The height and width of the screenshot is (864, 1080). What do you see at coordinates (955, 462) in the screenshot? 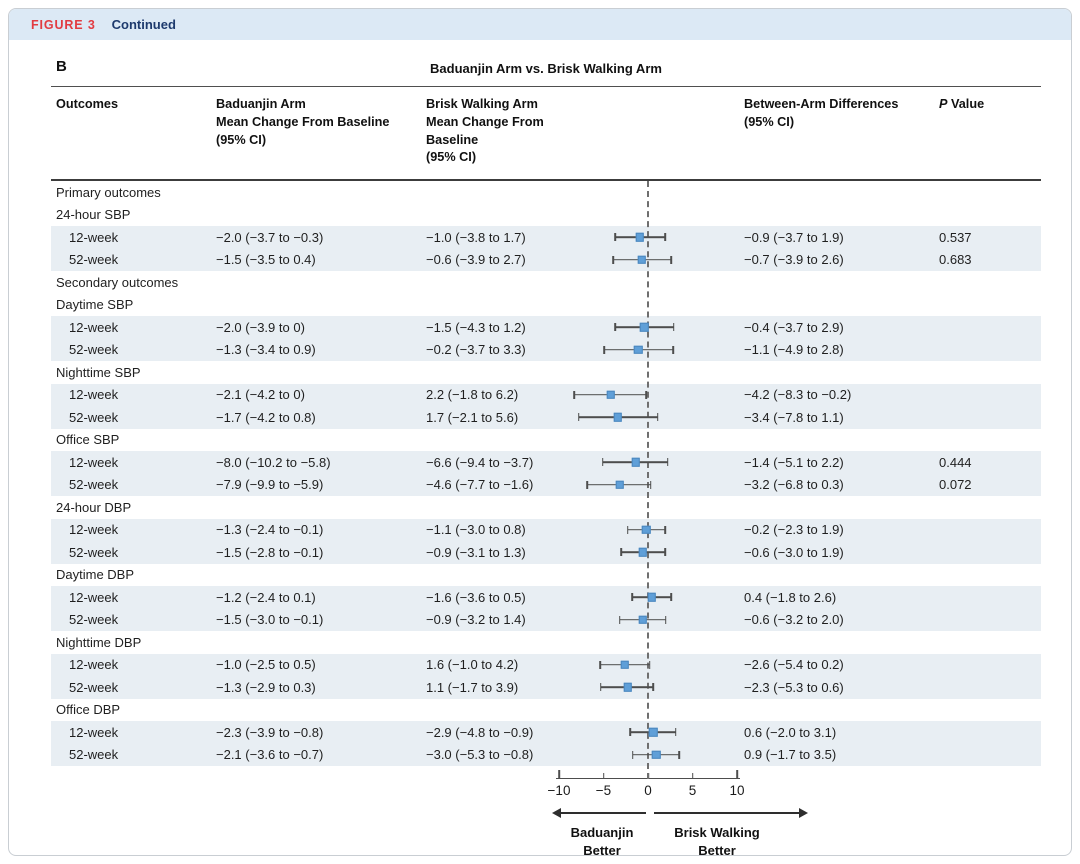
I see `p-value: 0.444` at bounding box center [955, 462].